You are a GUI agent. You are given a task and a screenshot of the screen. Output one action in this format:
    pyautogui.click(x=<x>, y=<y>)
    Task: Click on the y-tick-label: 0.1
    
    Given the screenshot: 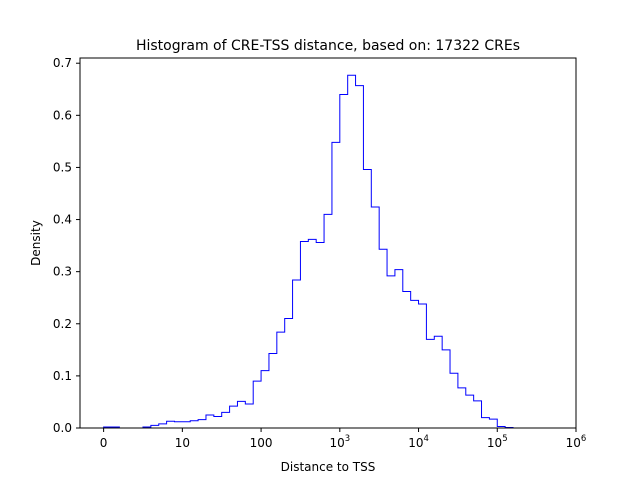 What is the action you would take?
    pyautogui.click(x=62, y=376)
    